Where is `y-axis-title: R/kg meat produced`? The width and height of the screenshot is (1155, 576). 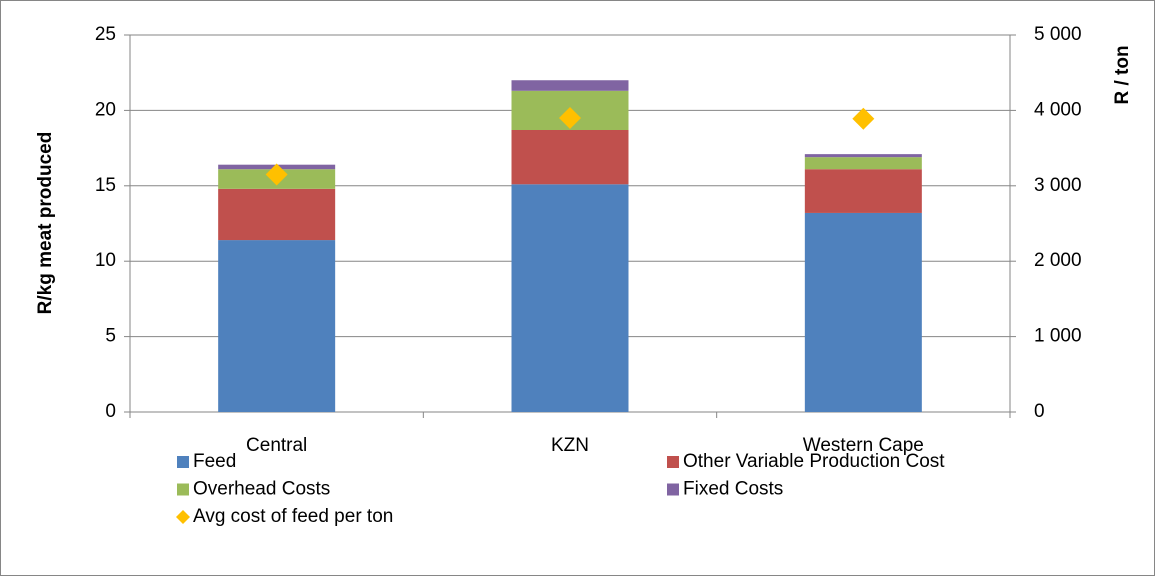
y-axis-title: R/kg meat produced is located at coordinates (45, 223).